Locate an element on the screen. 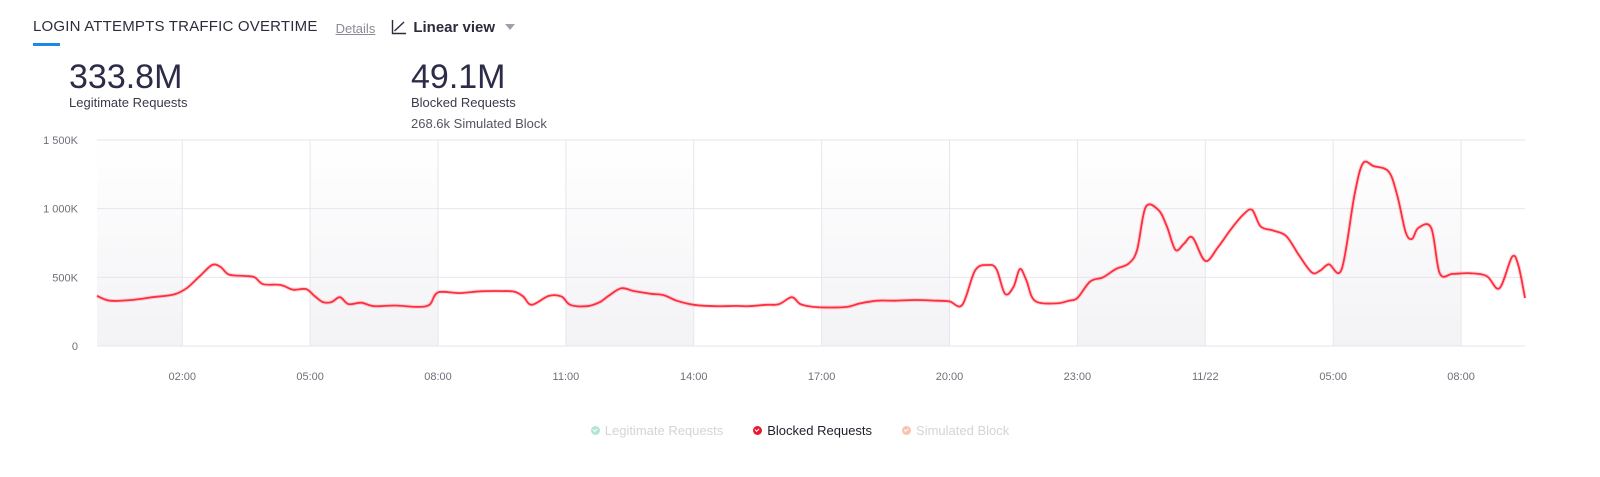 This screenshot has width=1600, height=477. x-tick-label: 02:00 is located at coordinates (182, 377).